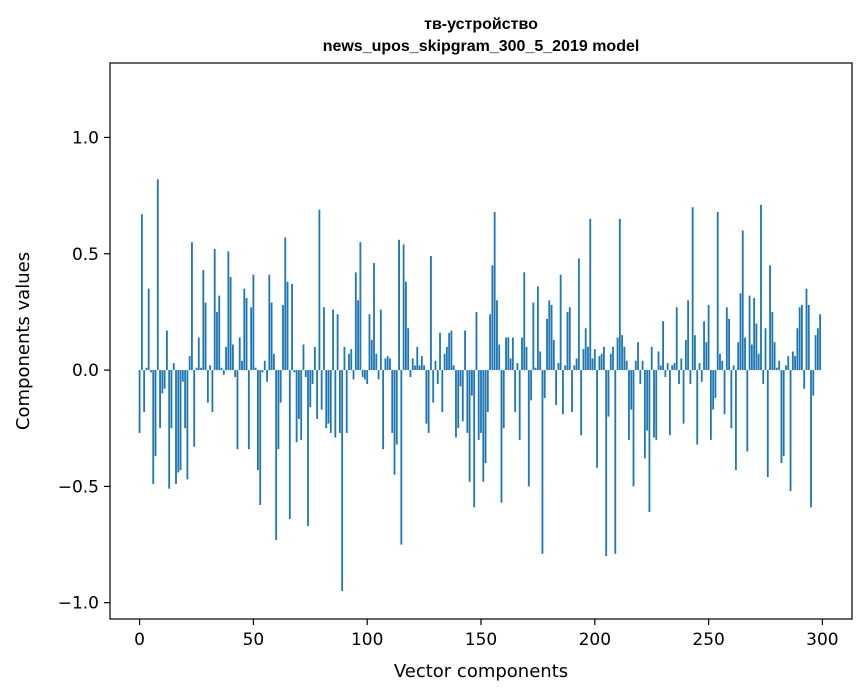  What do you see at coordinates (822, 640) in the screenshot?
I see `x-tick-label: 300` at bounding box center [822, 640].